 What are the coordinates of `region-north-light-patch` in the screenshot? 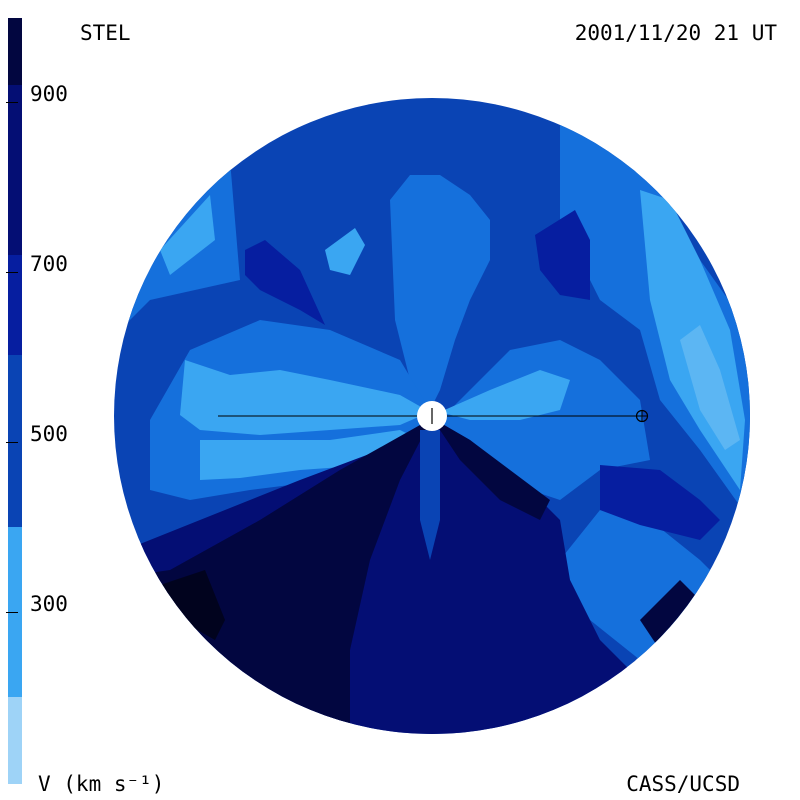 It's located at (345, 251).